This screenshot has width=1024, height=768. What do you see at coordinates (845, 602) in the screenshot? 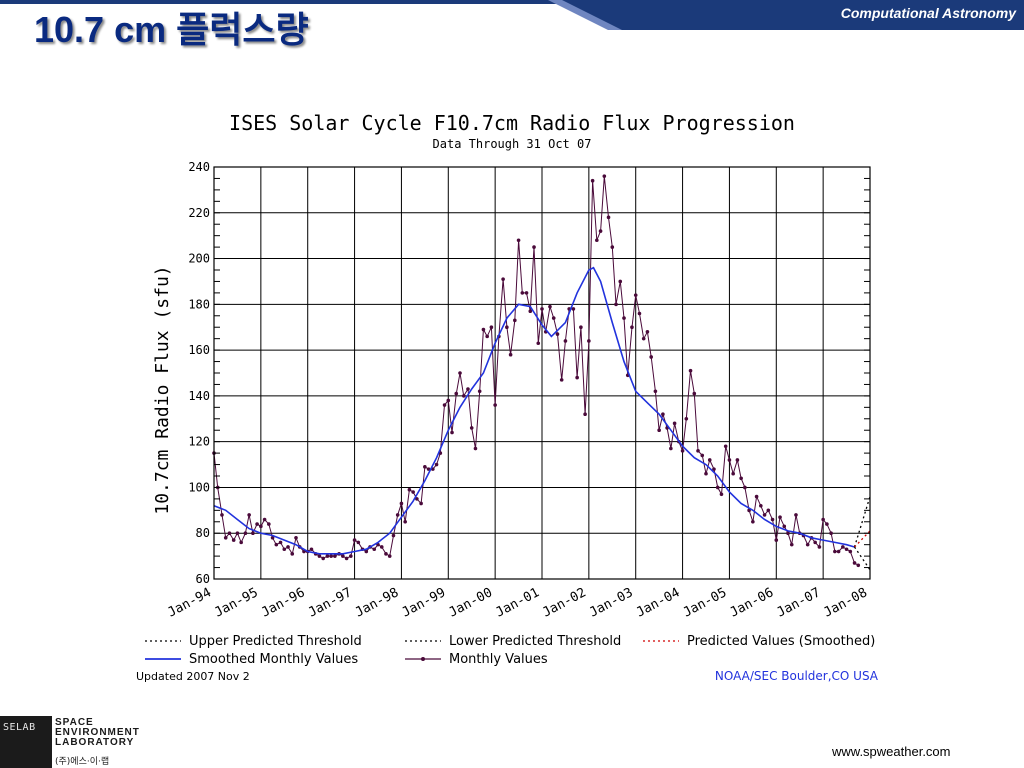
I see `x-tick-label: Jan-08` at bounding box center [845, 602].